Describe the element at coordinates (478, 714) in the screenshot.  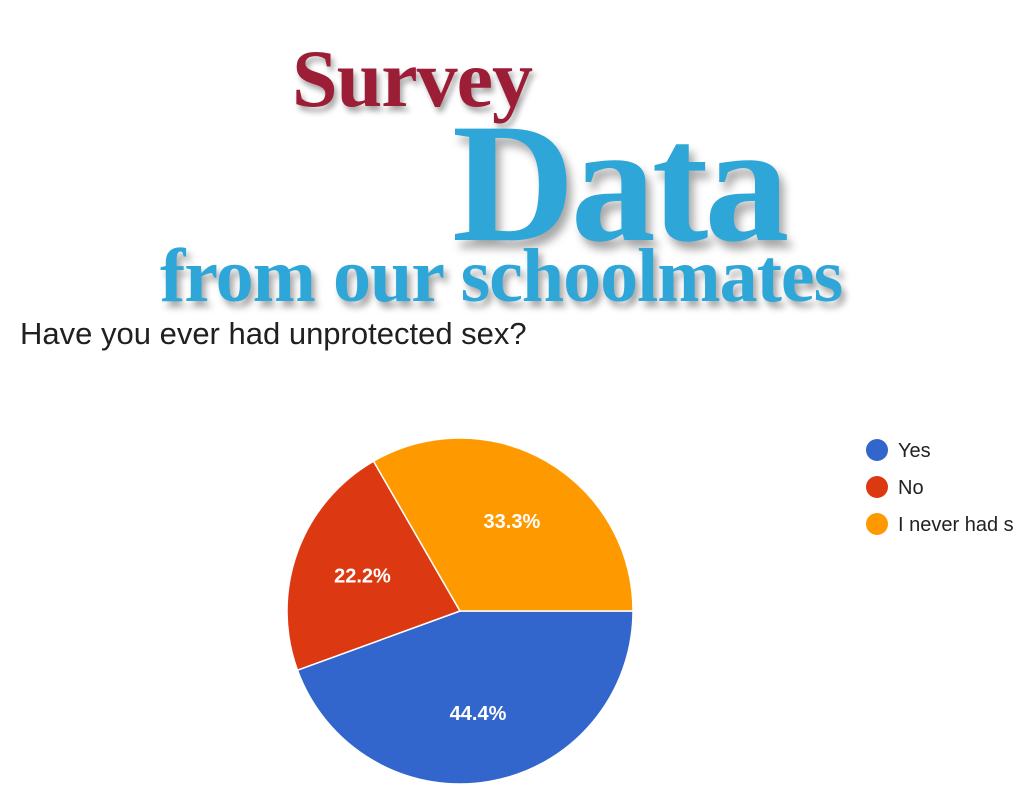
I see `pie-slice-value-label: 44.4%` at that location.